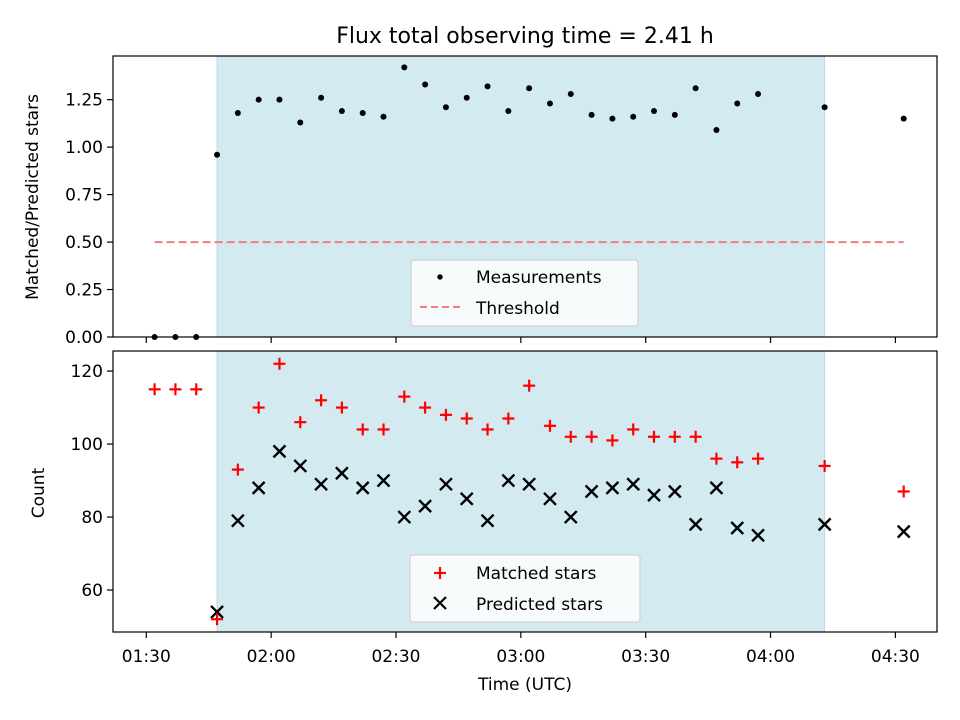  Describe the element at coordinates (525, 588) in the screenshot. I see `bottom-legend: Matched stars Predicted stars` at that location.